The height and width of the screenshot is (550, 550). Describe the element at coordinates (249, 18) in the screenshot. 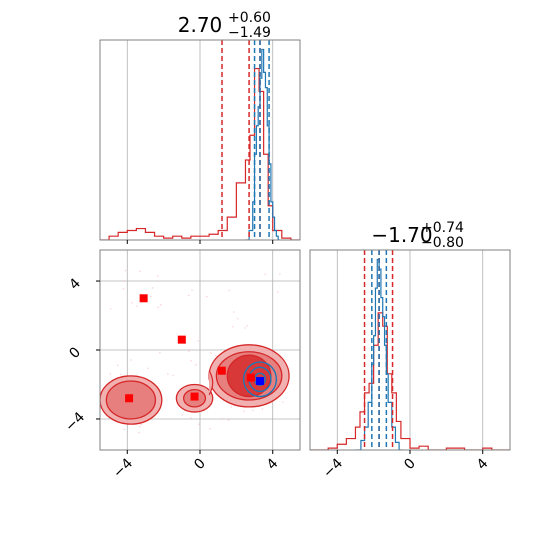

I see `title-x1-plus: +0.60` at that location.